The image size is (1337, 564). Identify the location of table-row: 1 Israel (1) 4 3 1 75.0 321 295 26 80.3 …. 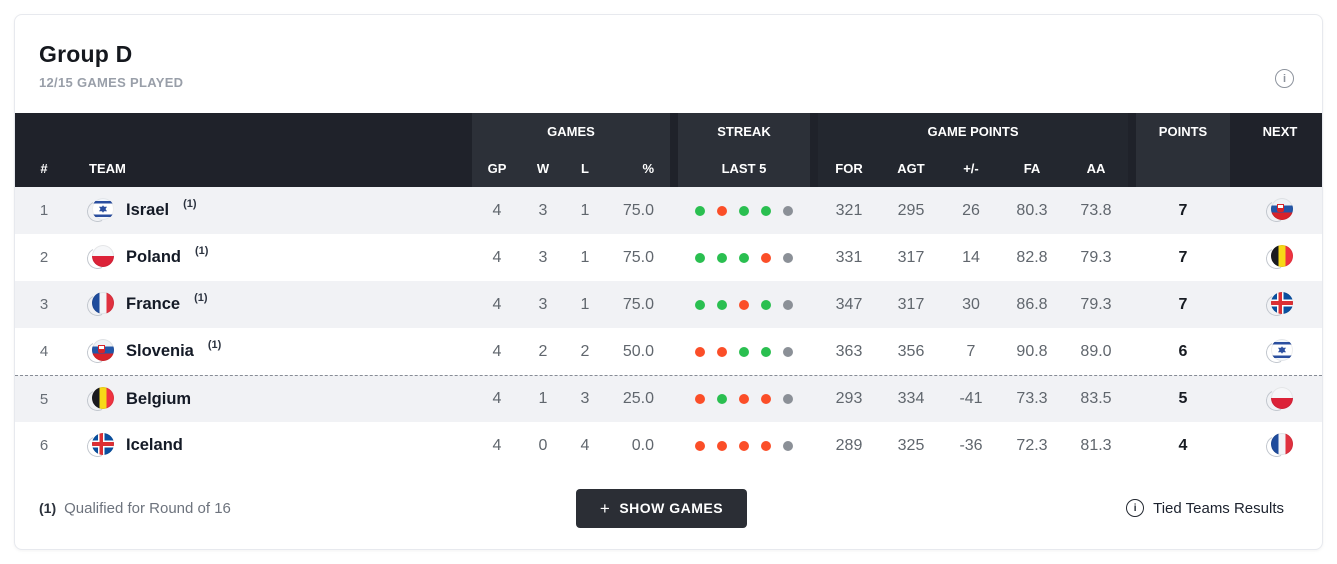
(668, 210).